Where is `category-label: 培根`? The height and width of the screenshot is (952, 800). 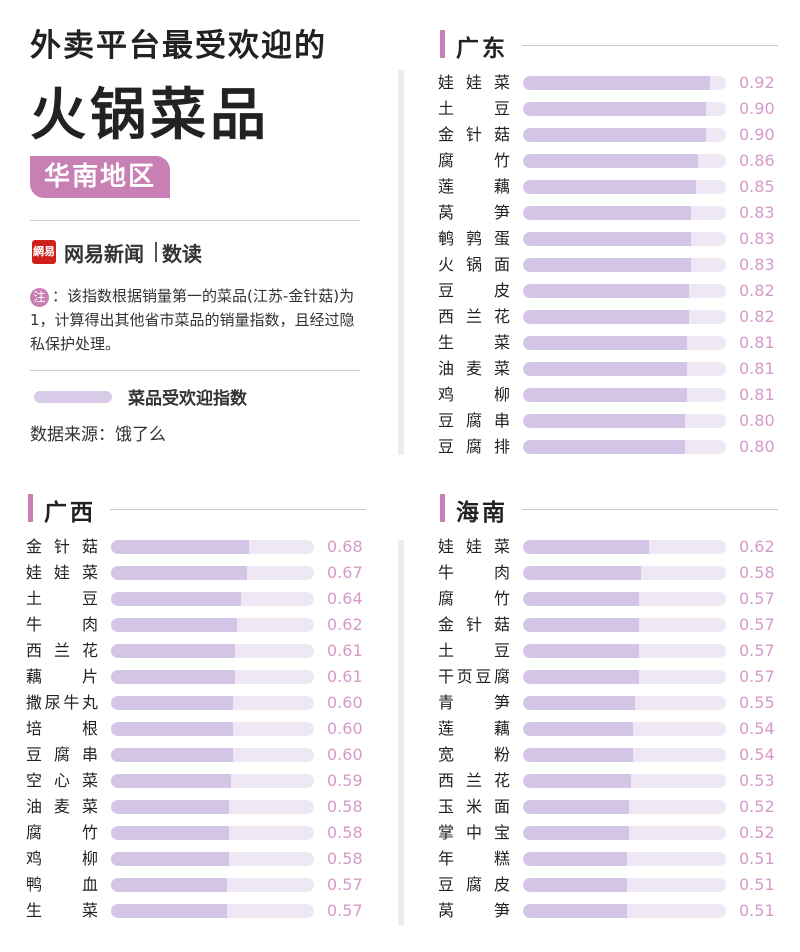 category-label: 培根 is located at coordinates (62, 728).